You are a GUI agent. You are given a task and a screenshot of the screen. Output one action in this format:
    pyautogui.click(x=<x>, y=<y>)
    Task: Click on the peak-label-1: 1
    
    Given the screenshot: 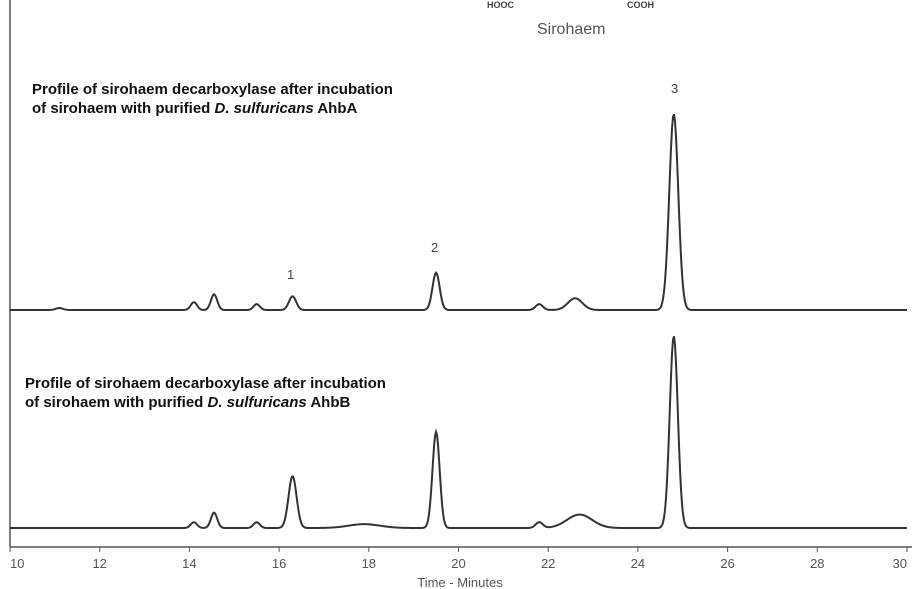 What is the action you would take?
    pyautogui.click(x=291, y=274)
    